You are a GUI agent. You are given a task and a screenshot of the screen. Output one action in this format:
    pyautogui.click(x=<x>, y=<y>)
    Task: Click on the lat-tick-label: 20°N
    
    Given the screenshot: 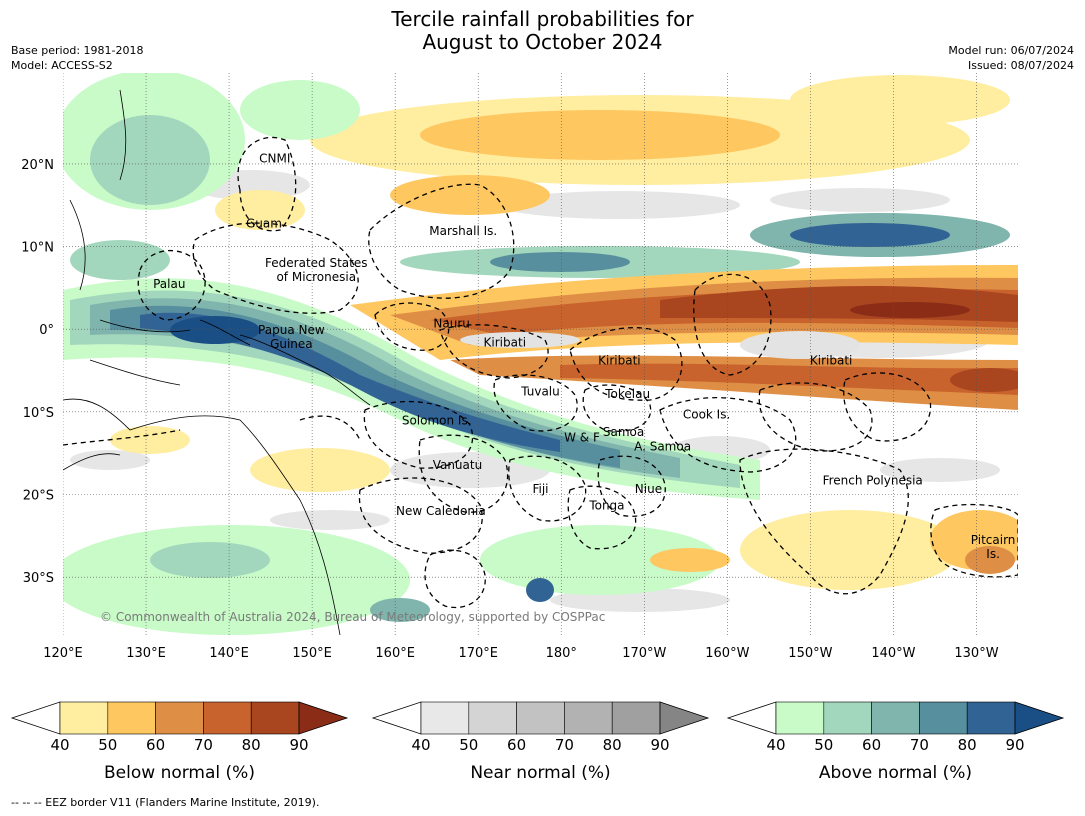 What is the action you would take?
    pyautogui.click(x=37, y=165)
    